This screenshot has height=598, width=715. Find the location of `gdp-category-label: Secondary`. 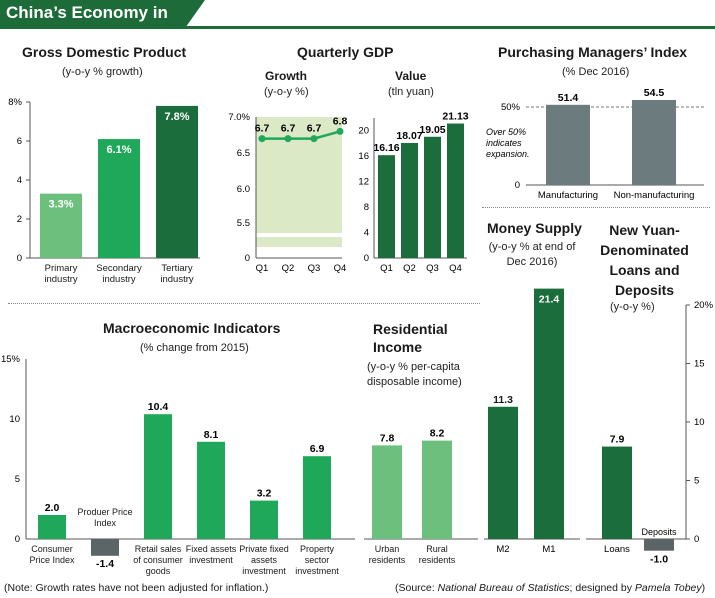

gdp-category-label: Secondary is located at coordinates (119, 268).